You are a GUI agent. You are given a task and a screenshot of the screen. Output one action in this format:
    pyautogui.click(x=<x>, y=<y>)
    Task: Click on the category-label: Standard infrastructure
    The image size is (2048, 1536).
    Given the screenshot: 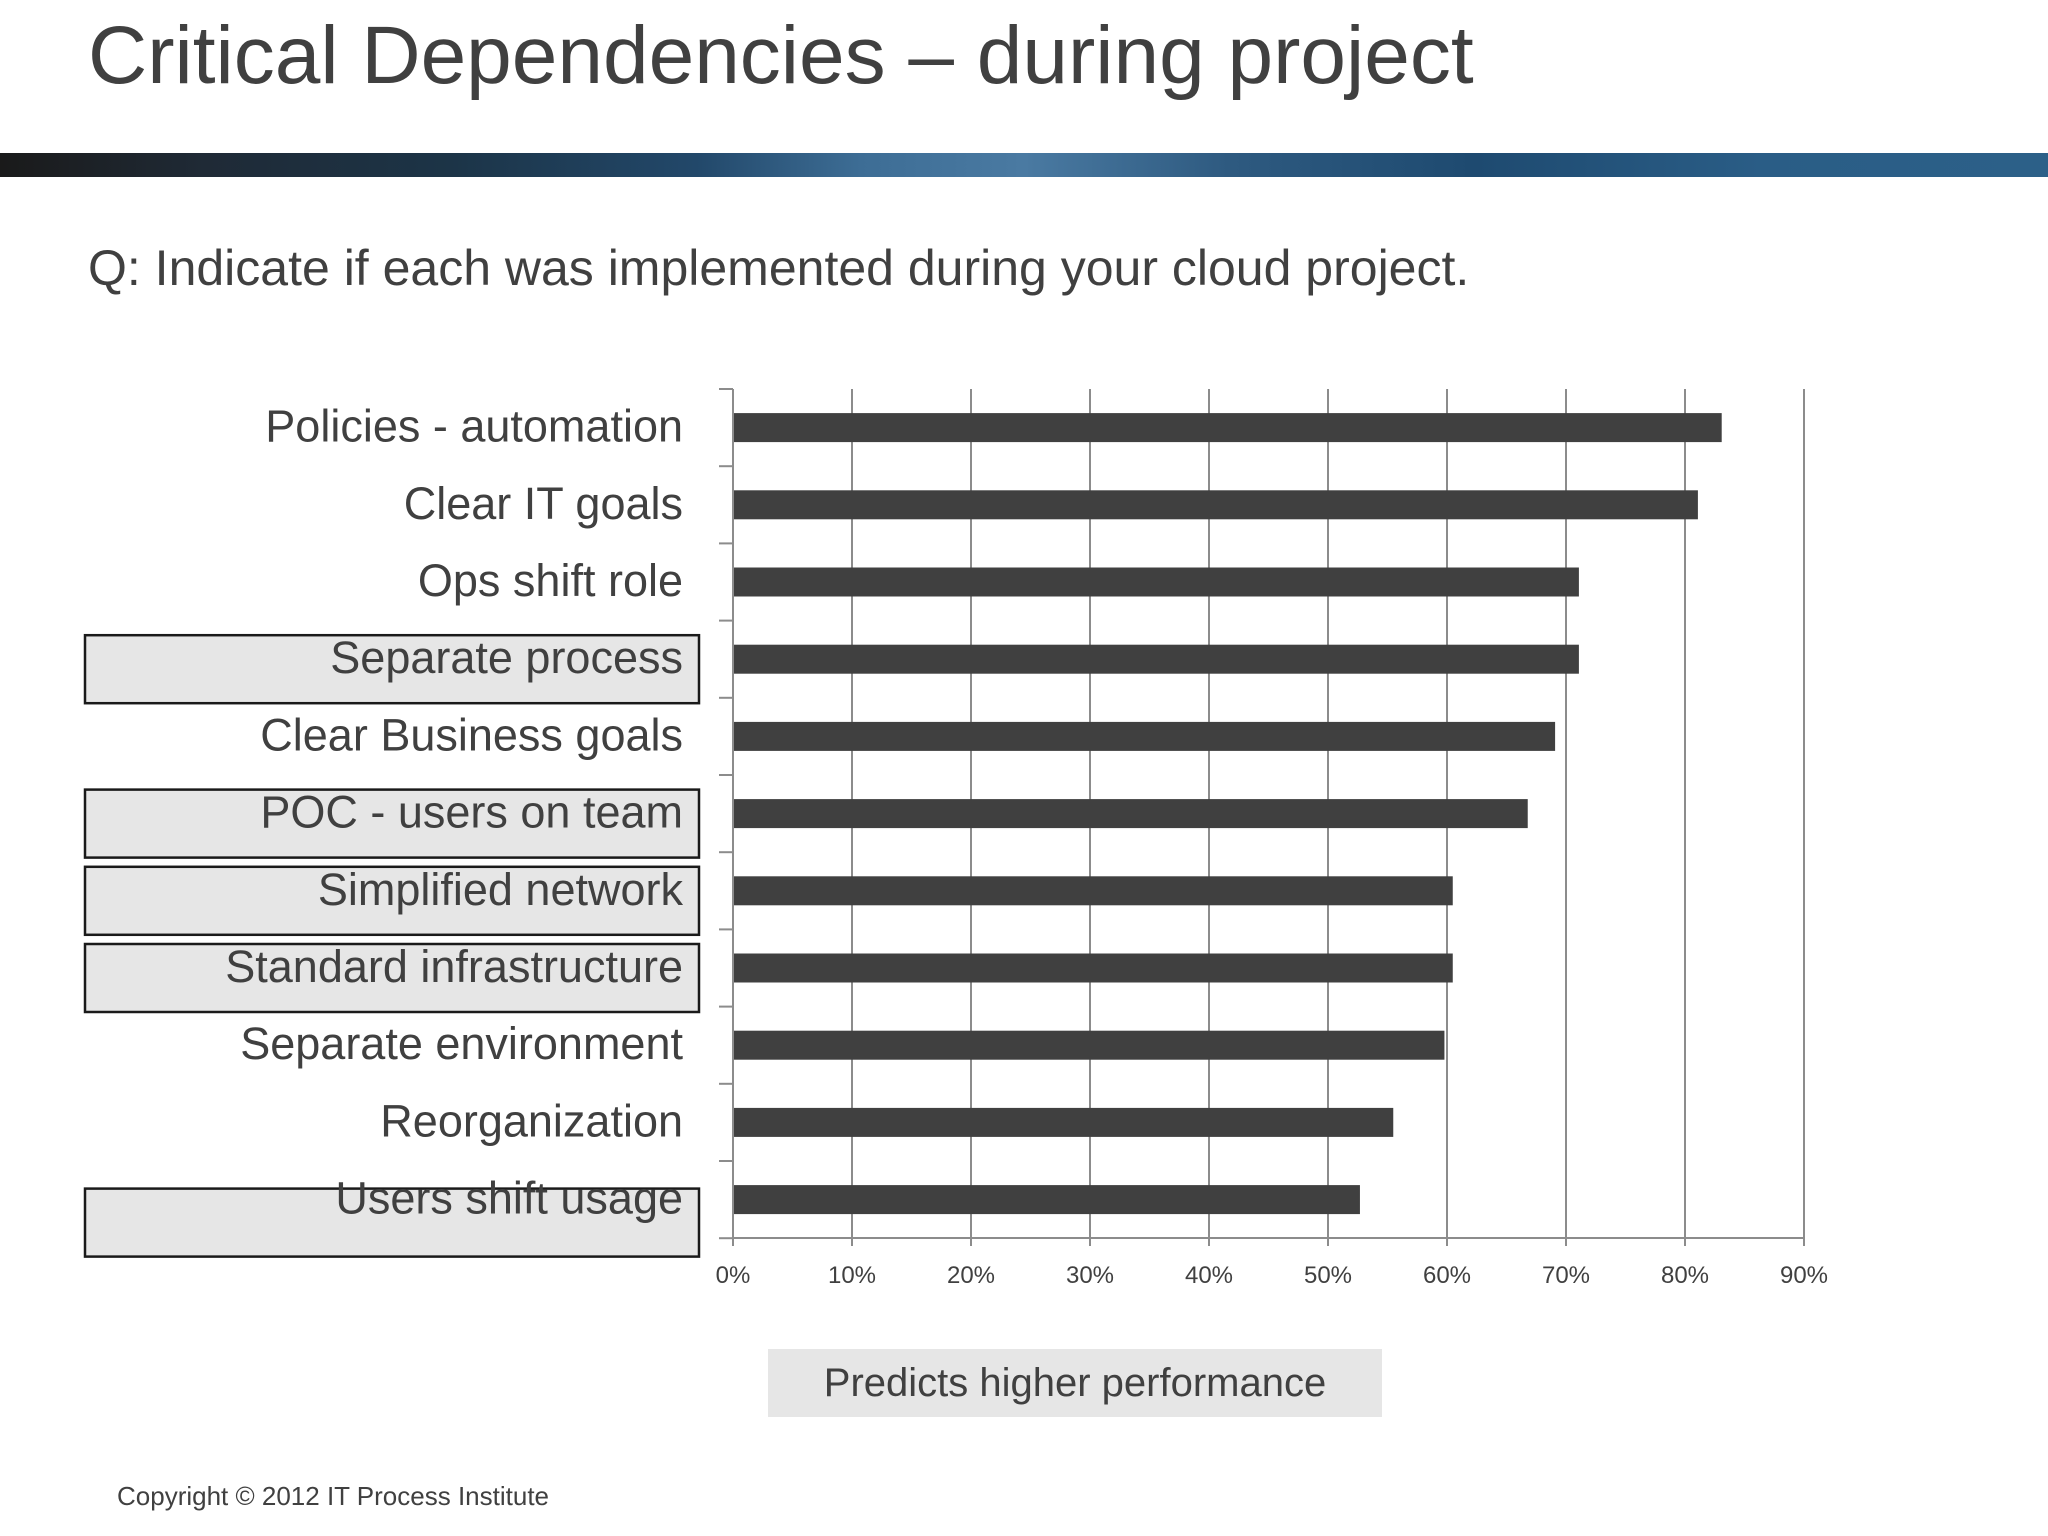 What is the action you would take?
    pyautogui.click(x=454, y=966)
    